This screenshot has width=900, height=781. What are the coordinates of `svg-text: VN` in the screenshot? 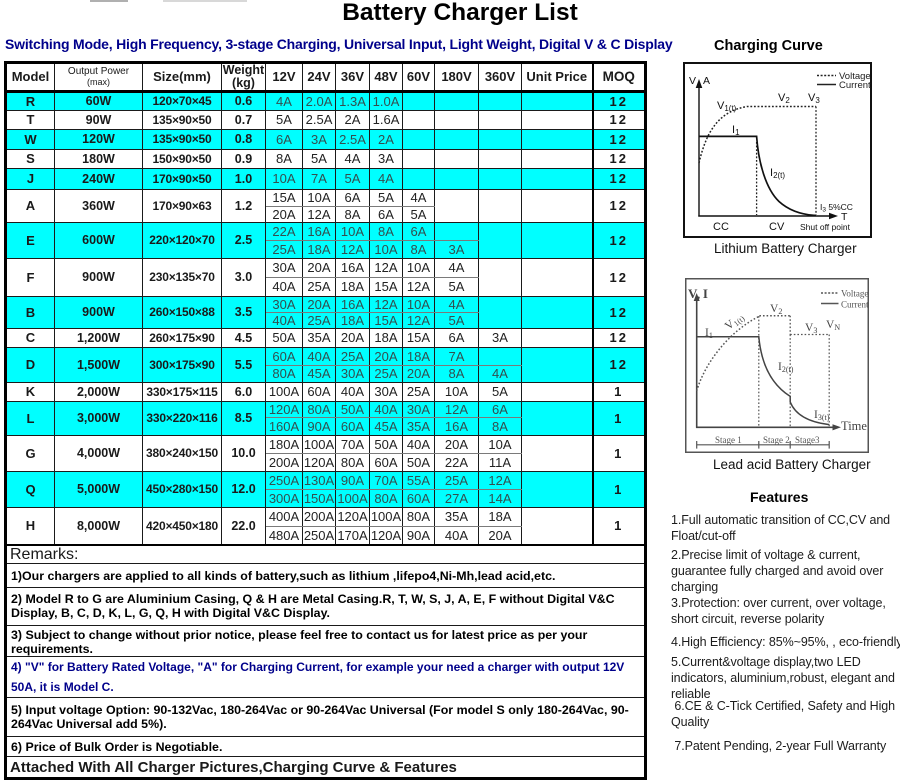 It's located at (833, 325).